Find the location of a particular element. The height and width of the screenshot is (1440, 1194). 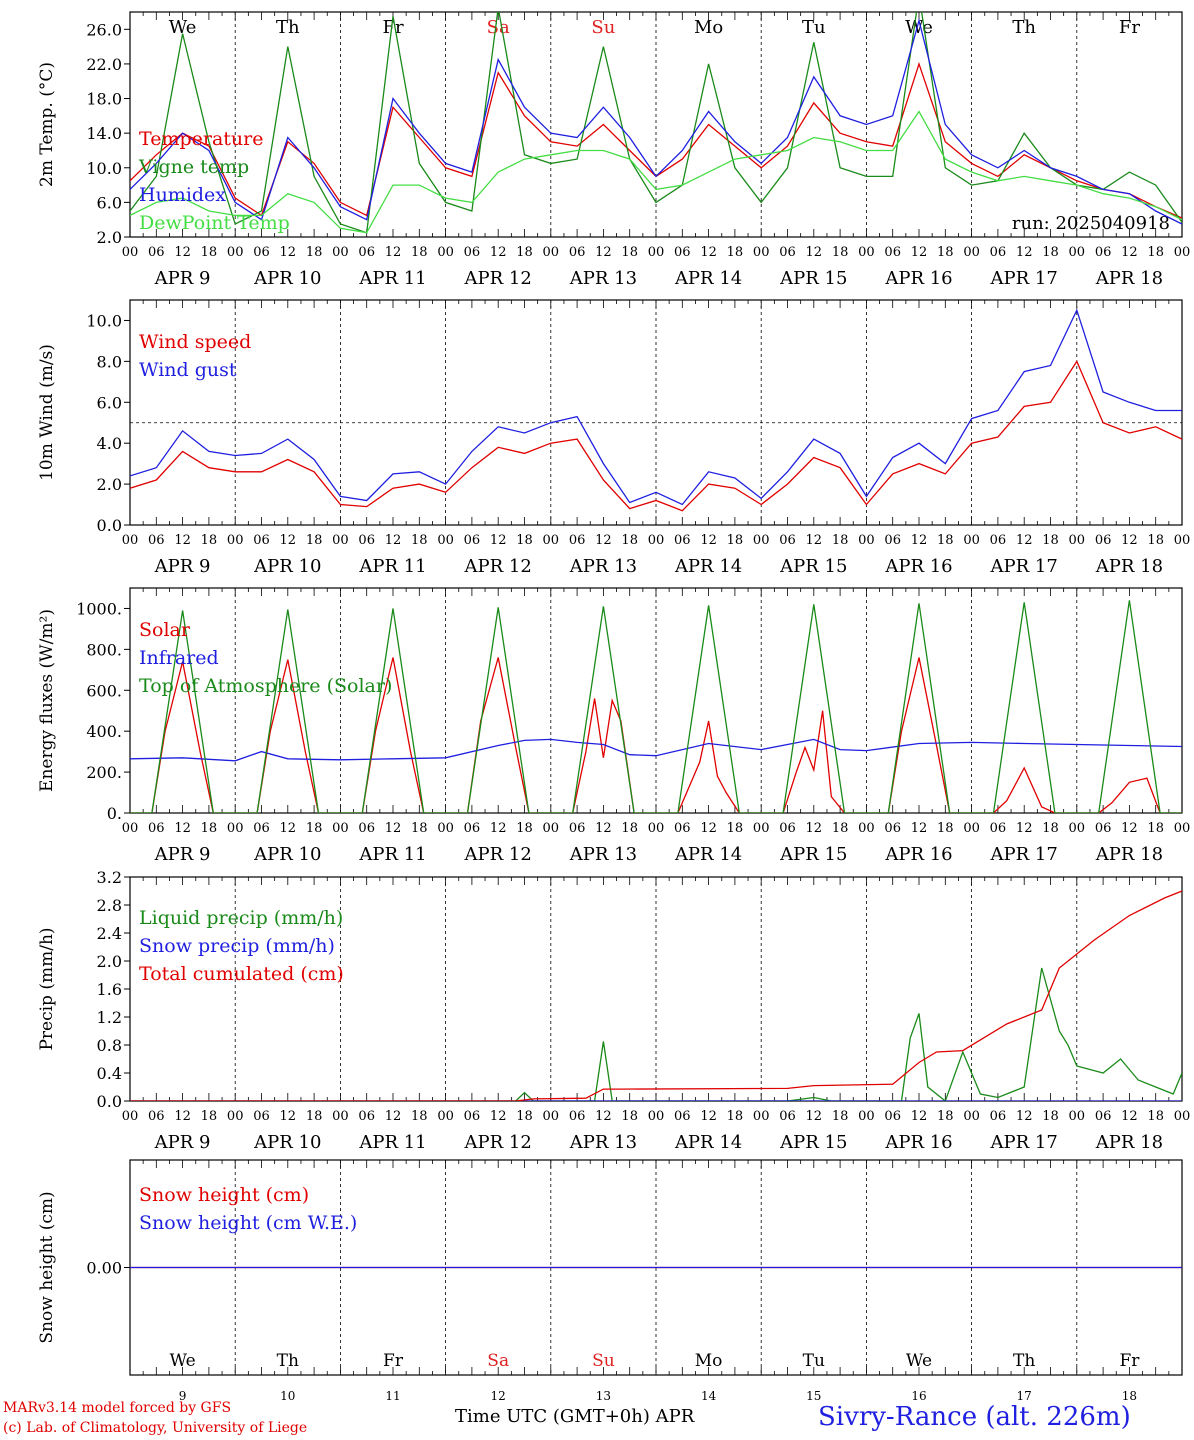

legend-entry: DewPoint Temp is located at coordinates (214, 223).